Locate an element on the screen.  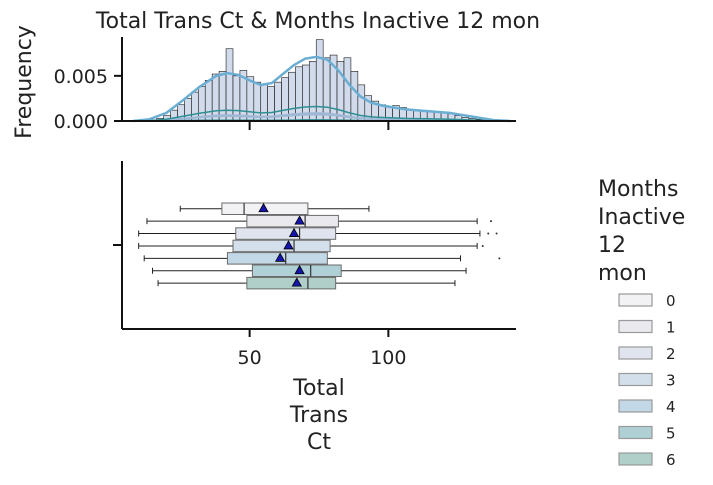
histogram-bars is located at coordinates (323, 80).